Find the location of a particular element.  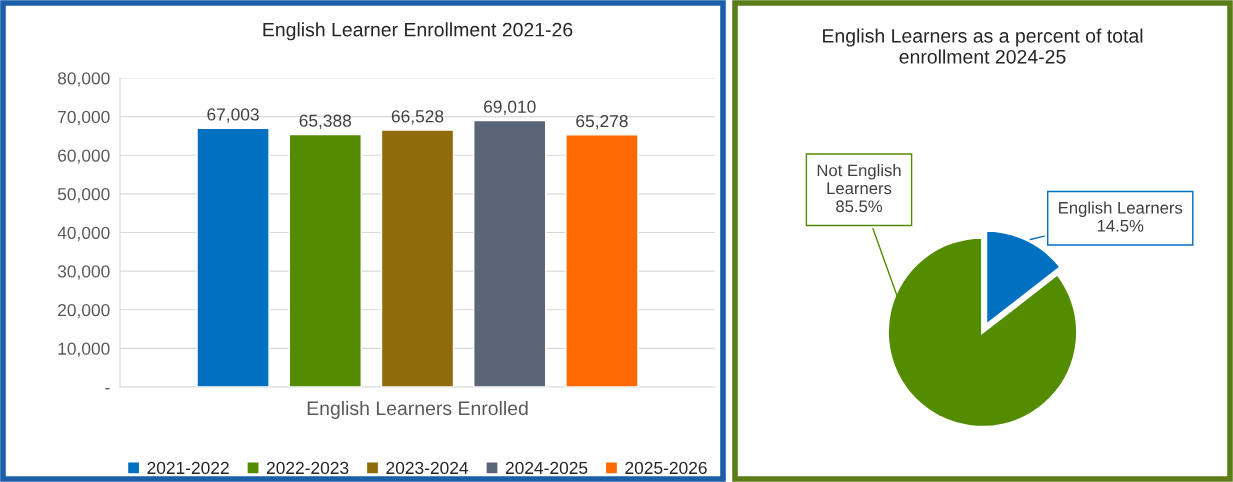

y-tick-label: 10,000 is located at coordinates (84, 349).